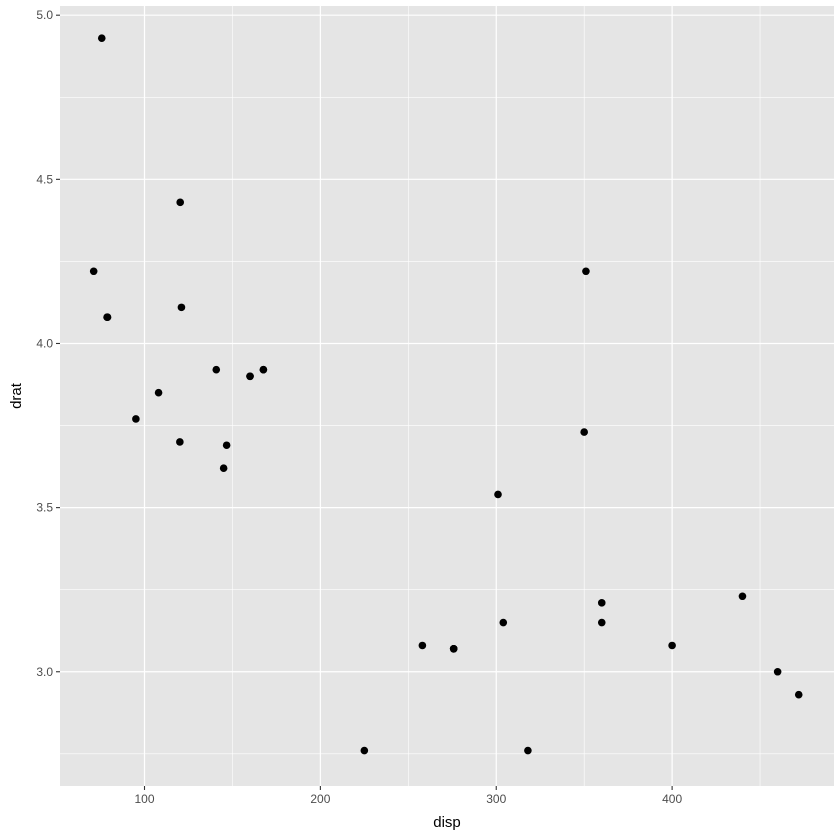  What do you see at coordinates (672, 799) in the screenshot?
I see `x-tick-label: 400` at bounding box center [672, 799].